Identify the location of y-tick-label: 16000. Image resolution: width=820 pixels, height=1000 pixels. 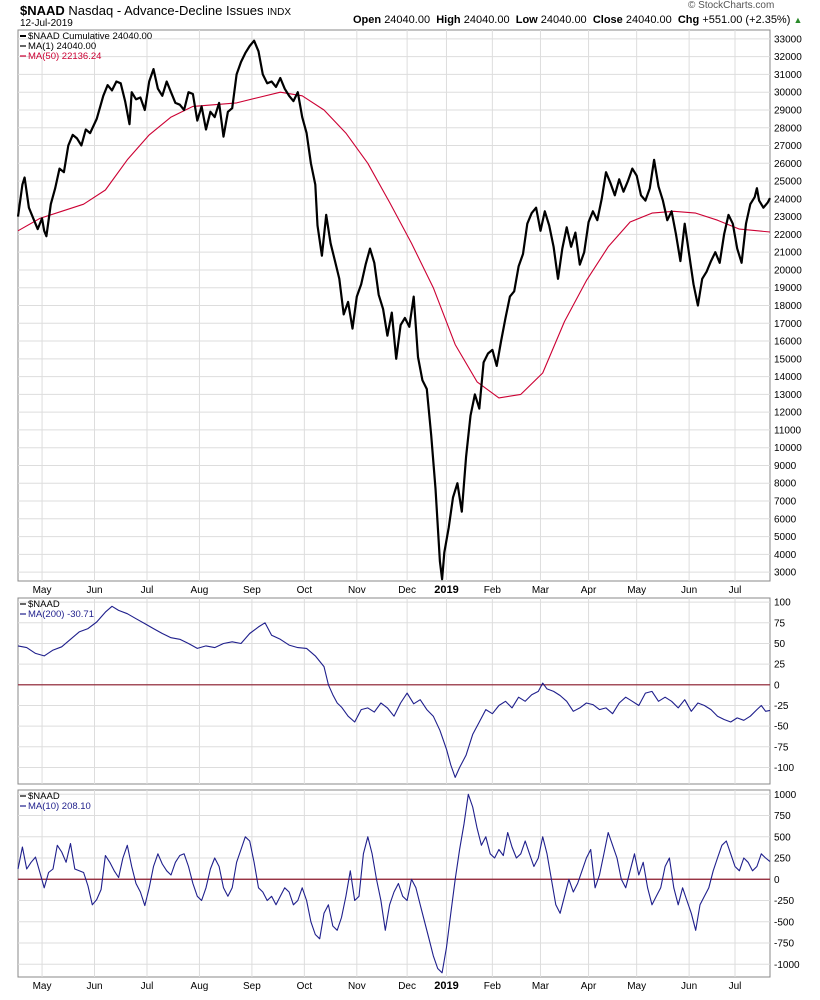
(788, 342).